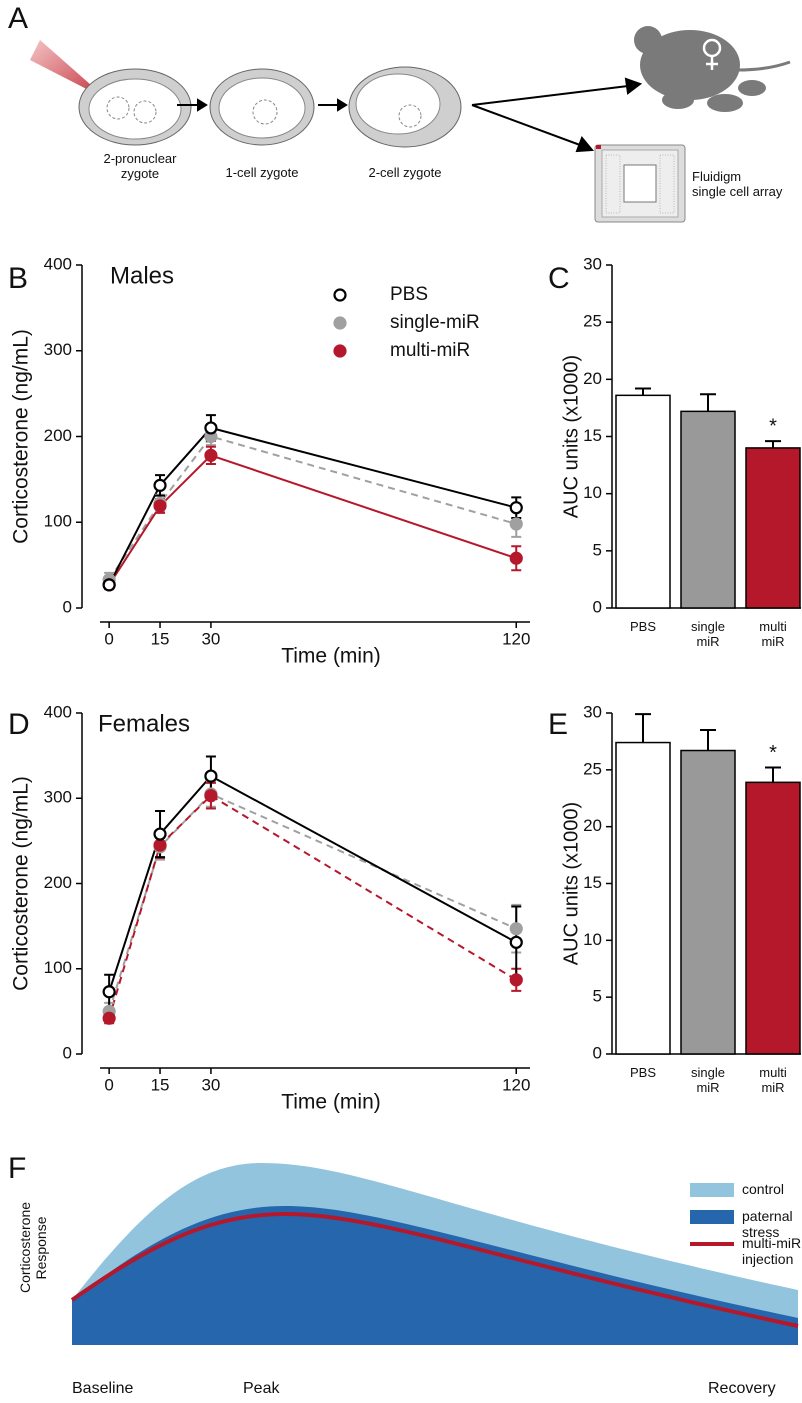 Image resolution: width=802 pixels, height=1403 pixels. What do you see at coordinates (763, 1189) in the screenshot?
I see `legend-label: control` at bounding box center [763, 1189].